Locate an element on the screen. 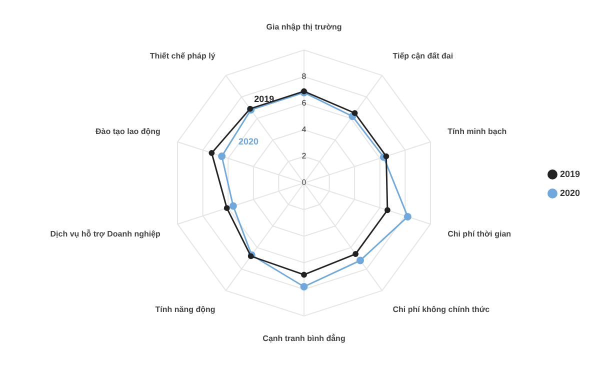 Image resolution: width=610 pixels, height=368 pixels. spoke-label: Tính năng động is located at coordinates (185, 309).